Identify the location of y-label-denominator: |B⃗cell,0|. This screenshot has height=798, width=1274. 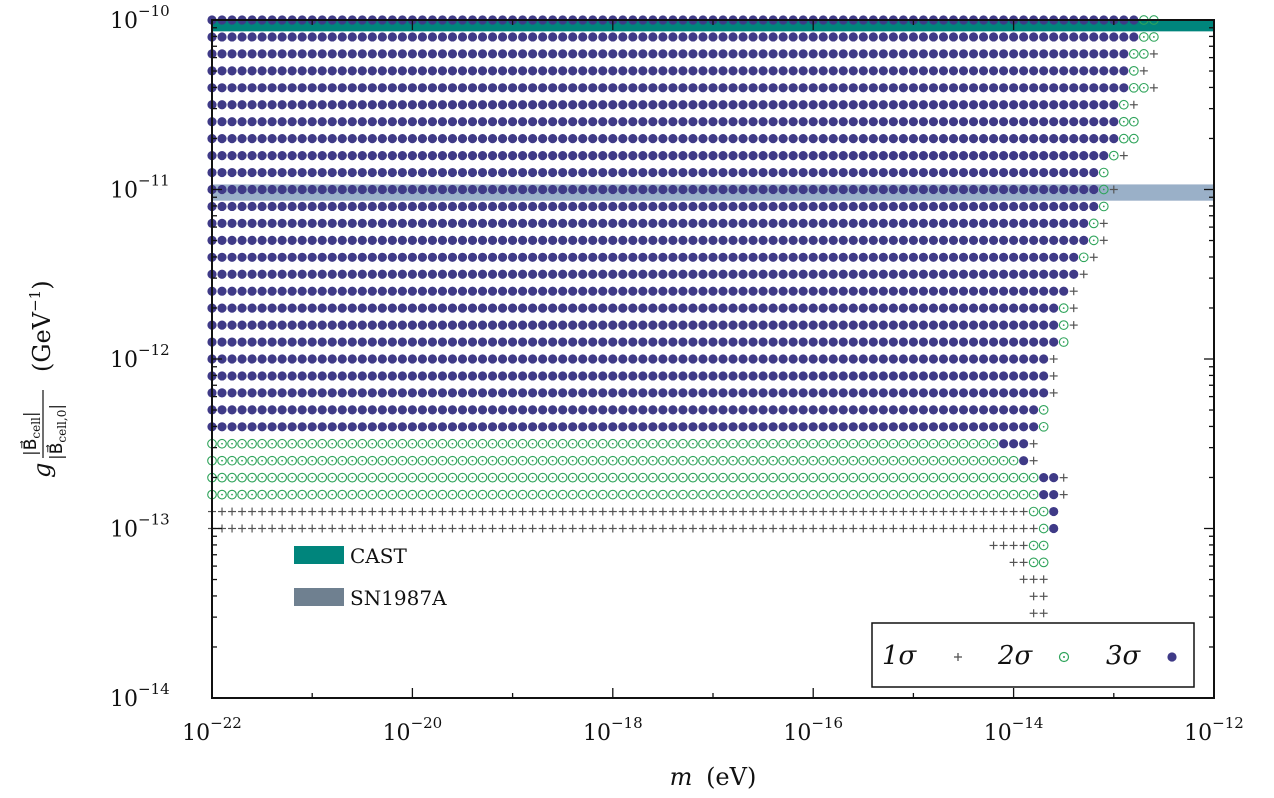
(57, 432).